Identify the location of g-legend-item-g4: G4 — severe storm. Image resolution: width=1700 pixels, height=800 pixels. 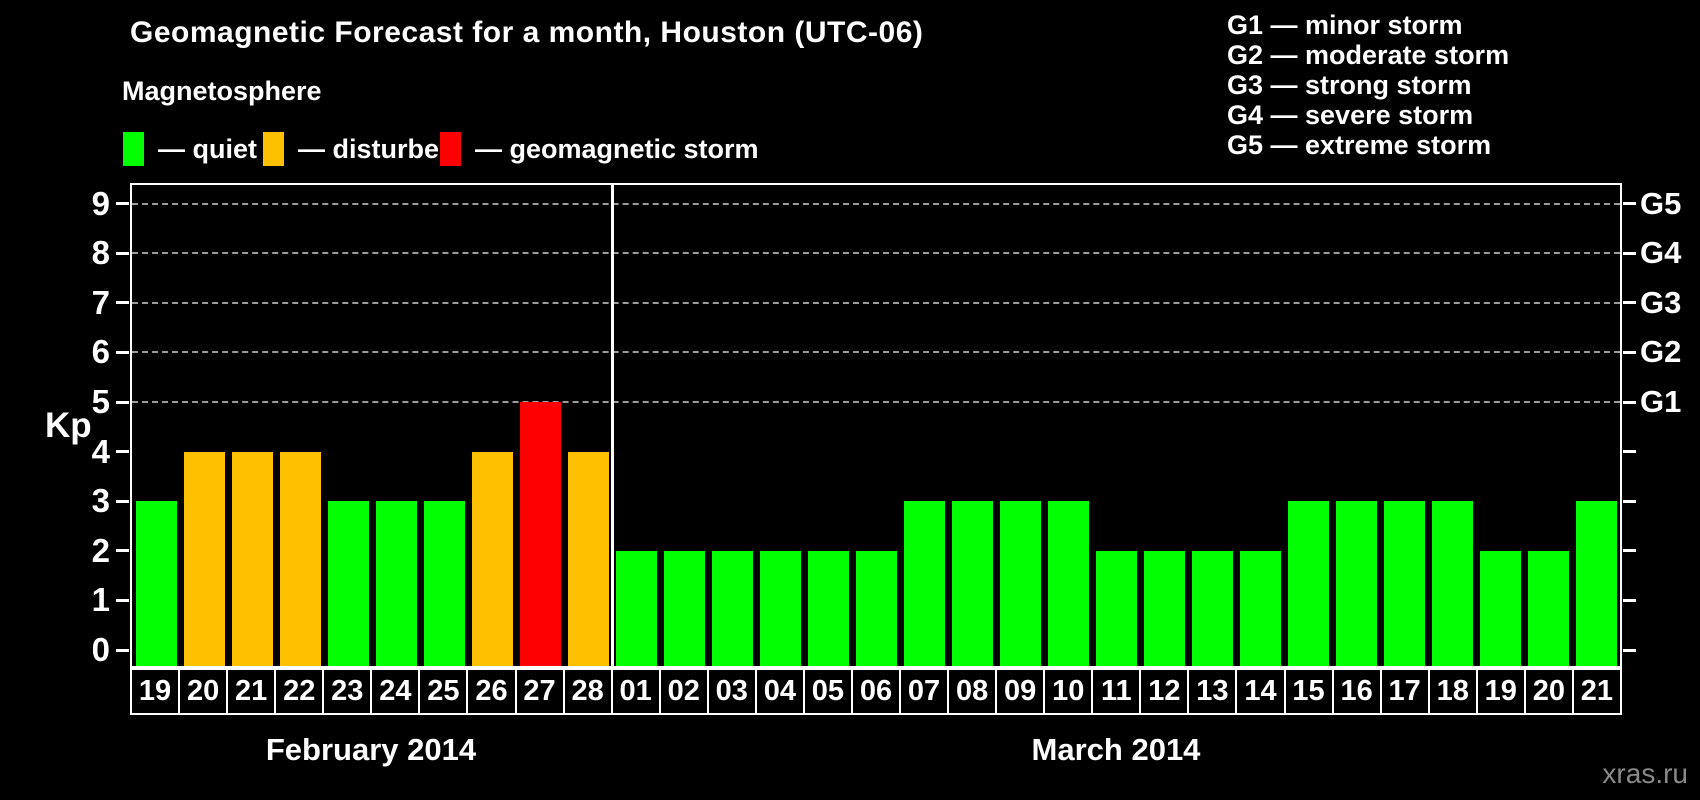
(1350, 115).